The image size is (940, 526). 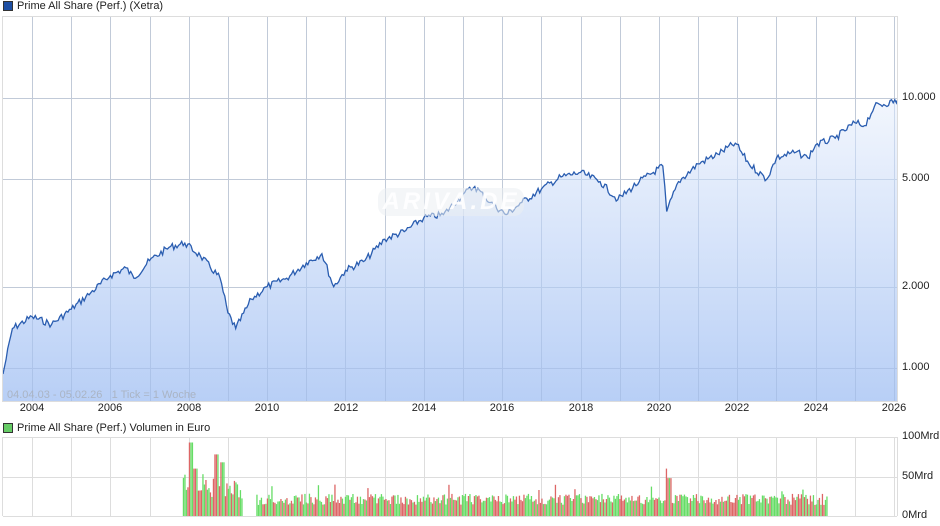 What do you see at coordinates (921, 436) in the screenshot?
I see `vol-label-100: 100Mrd` at bounding box center [921, 436].